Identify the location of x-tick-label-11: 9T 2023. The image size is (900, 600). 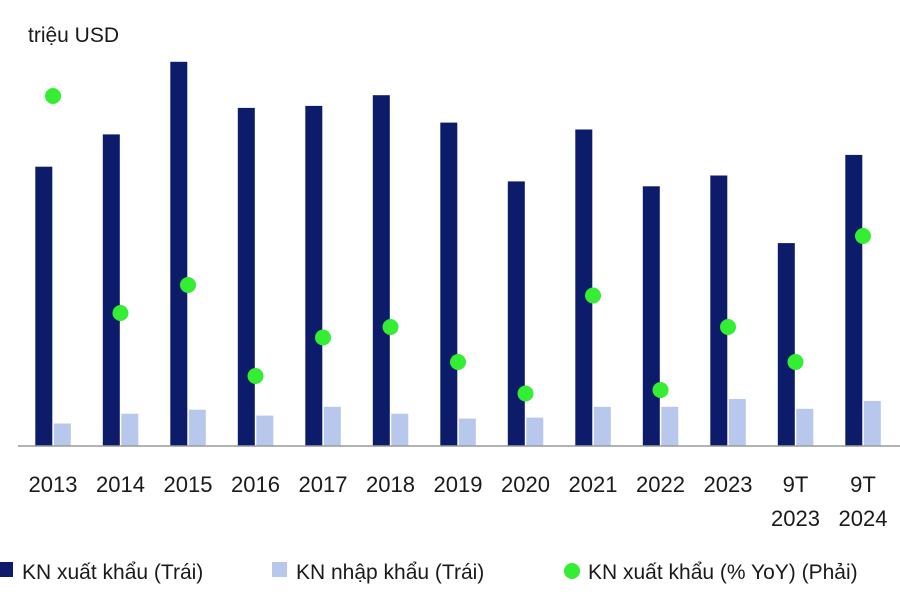
(795, 501).